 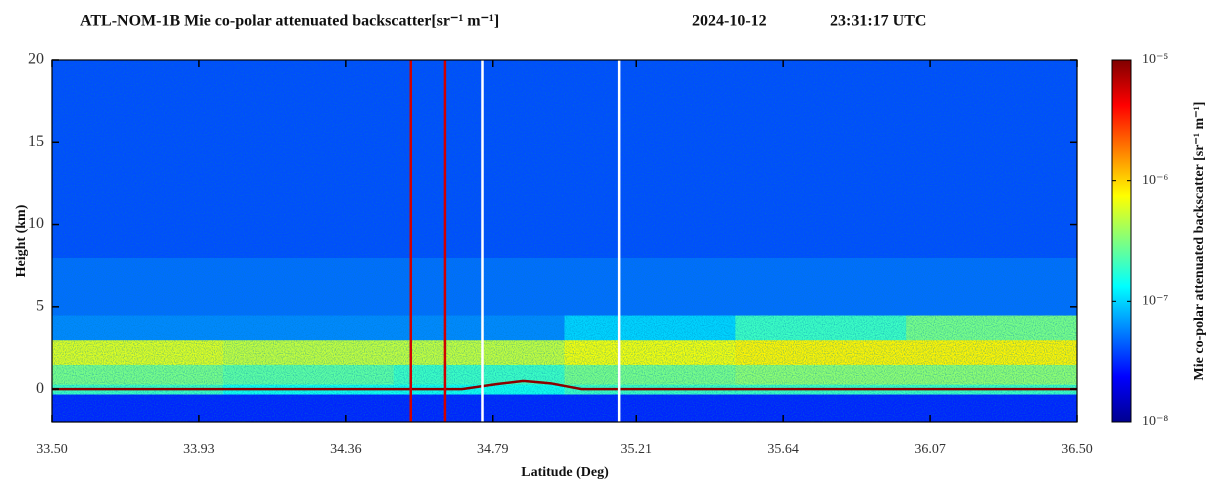 What do you see at coordinates (1155, 301) in the screenshot?
I see `colorbar-tick-label: 10⁻⁷` at bounding box center [1155, 301].